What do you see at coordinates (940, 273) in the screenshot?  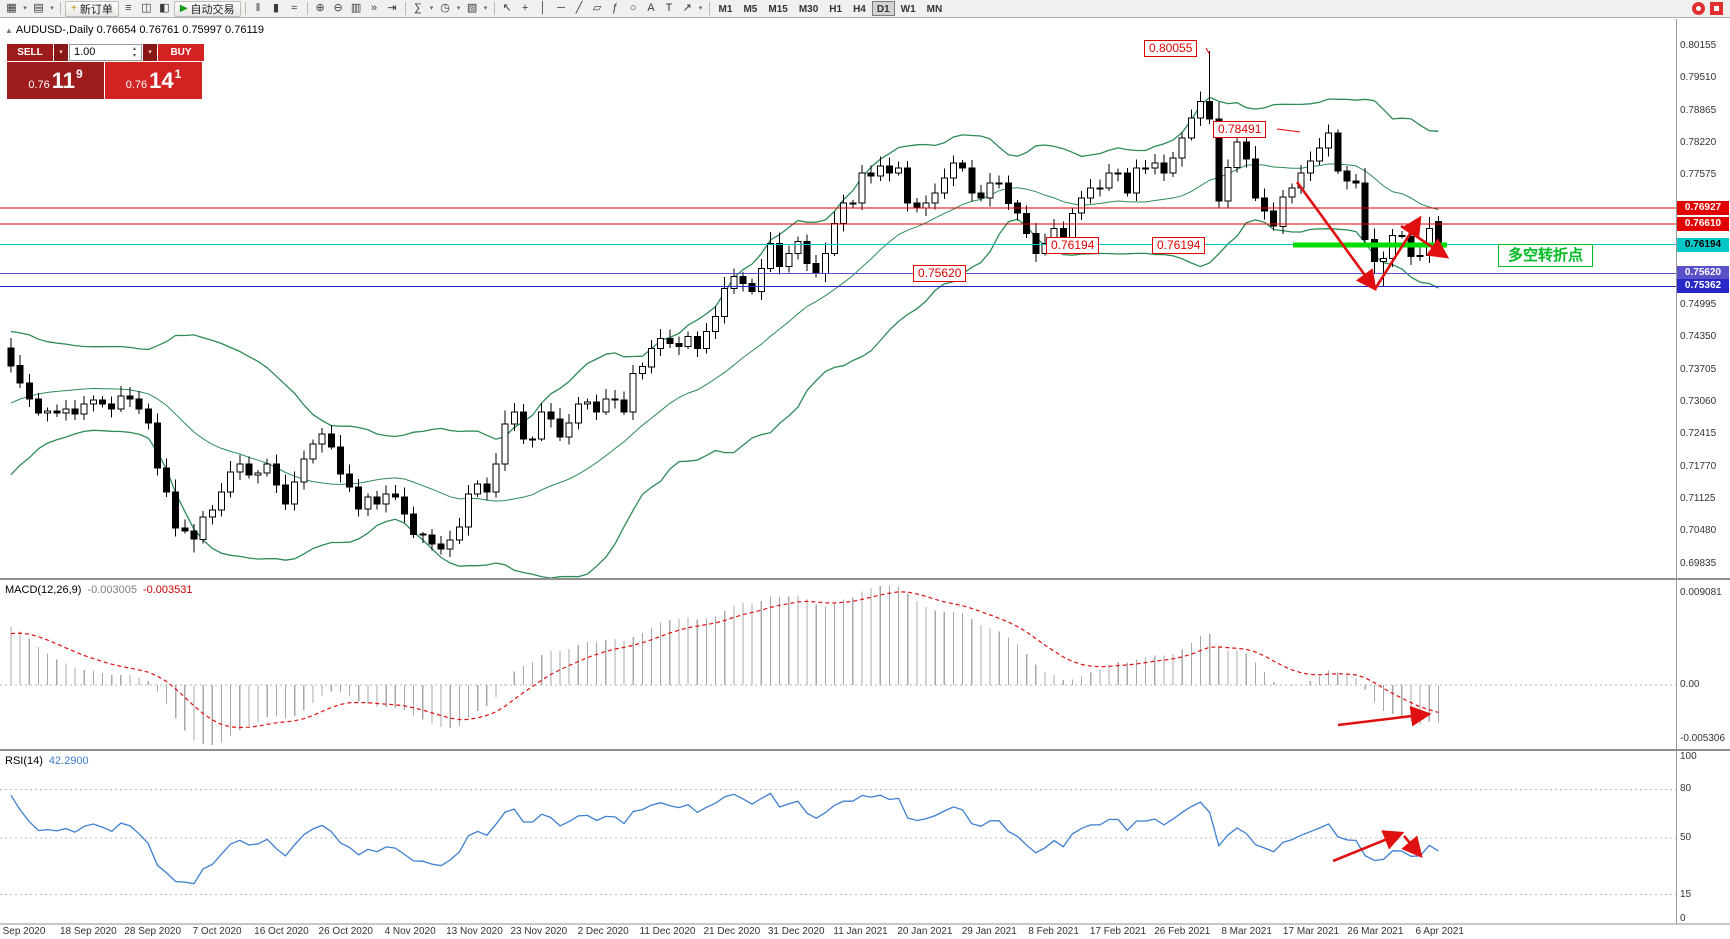 I see `price-callout-4: 0.75620` at bounding box center [940, 273].